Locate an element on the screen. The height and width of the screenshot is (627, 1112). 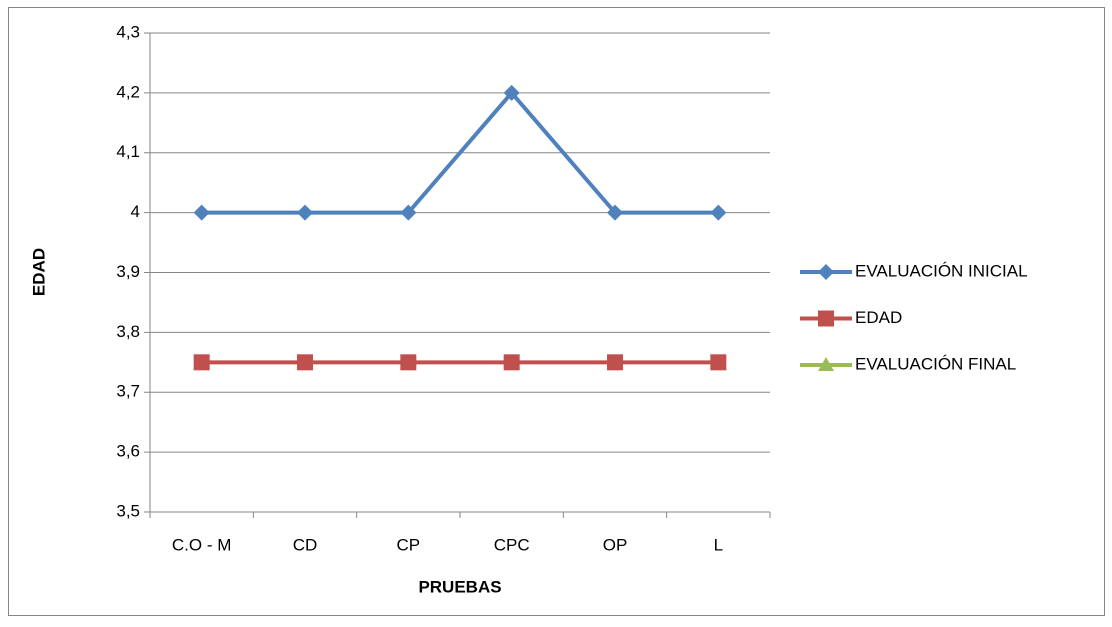
y-tick-label: 3,8 is located at coordinates (128, 331).